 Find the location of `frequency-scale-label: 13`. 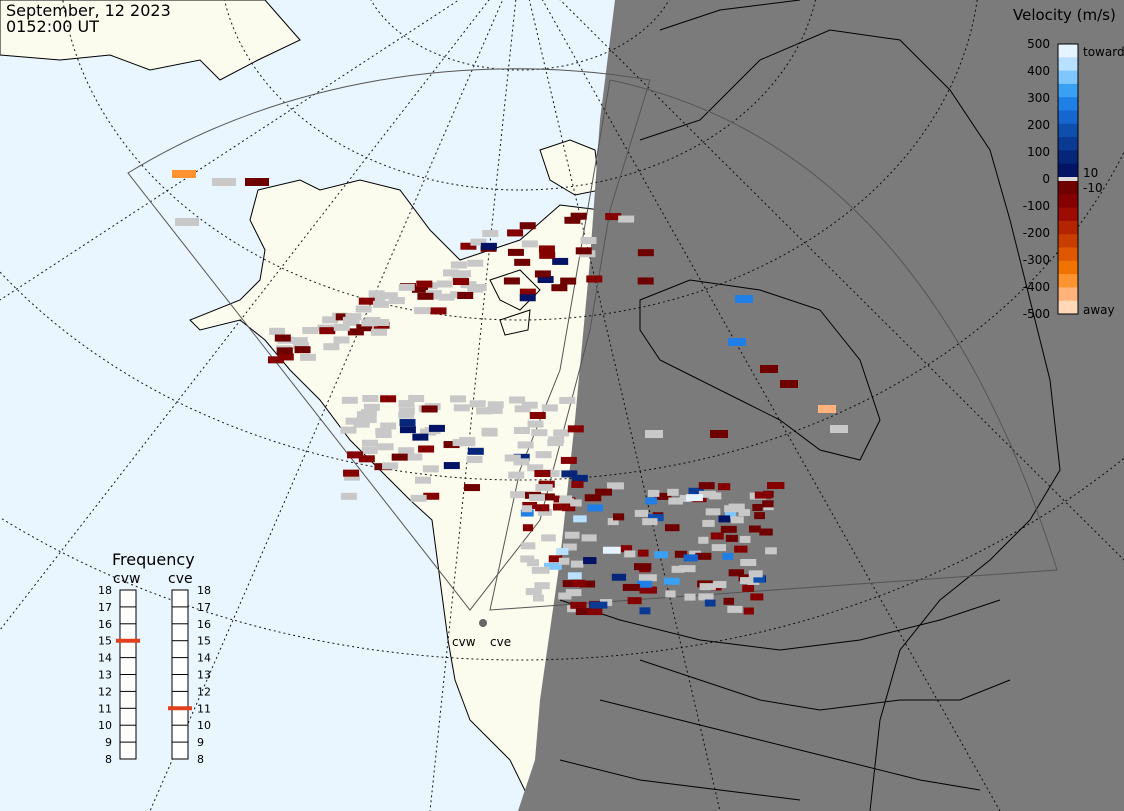

frequency-scale-label: 13 is located at coordinates (105, 675).